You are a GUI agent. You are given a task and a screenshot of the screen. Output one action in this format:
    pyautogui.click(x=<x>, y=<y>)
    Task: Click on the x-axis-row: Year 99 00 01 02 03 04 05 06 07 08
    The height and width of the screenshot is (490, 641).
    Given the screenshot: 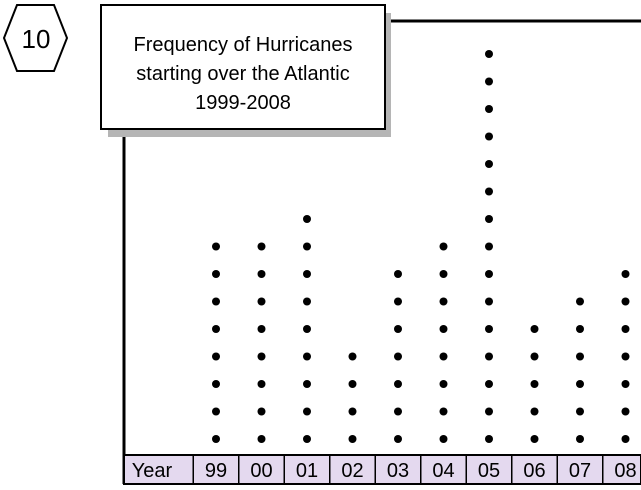 What is the action you would take?
    pyautogui.click(x=382, y=469)
    